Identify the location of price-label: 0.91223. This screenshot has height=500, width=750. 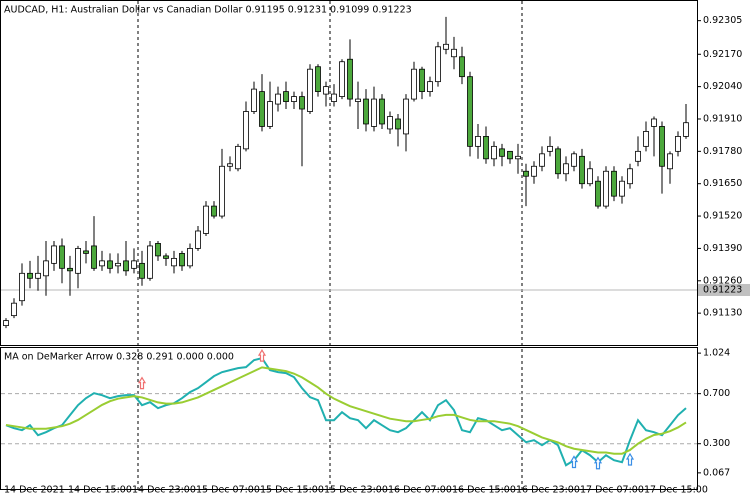
(722, 289).